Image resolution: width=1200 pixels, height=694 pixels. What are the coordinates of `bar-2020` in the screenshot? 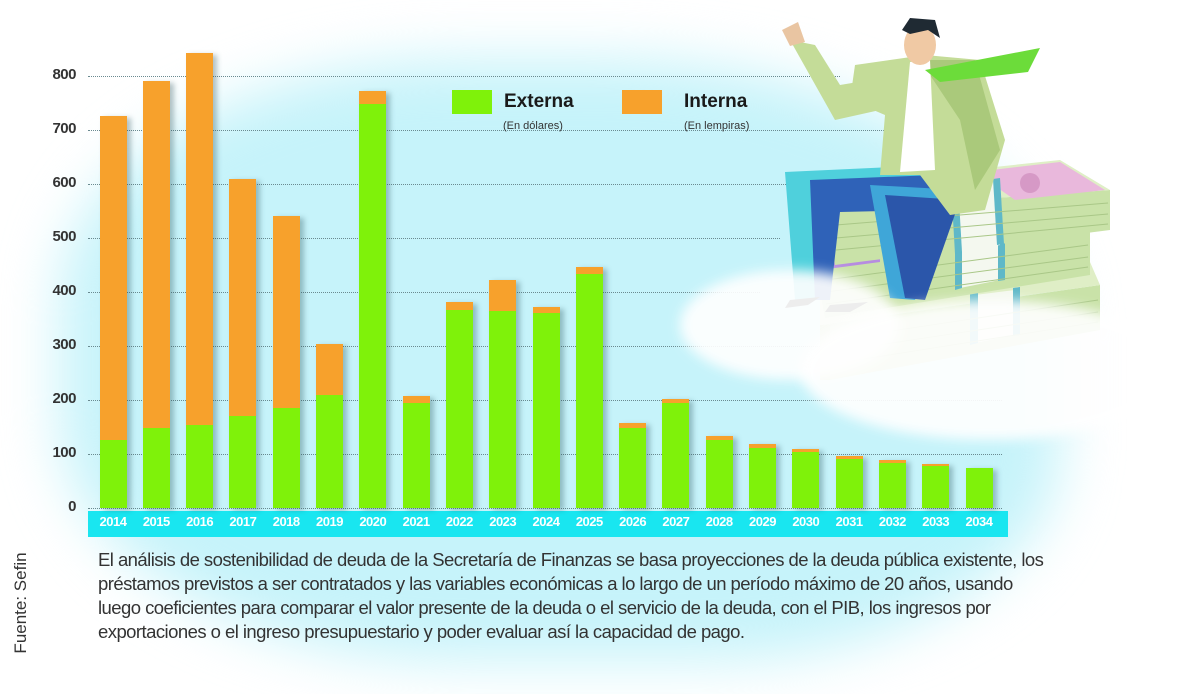 It's located at (373, 299).